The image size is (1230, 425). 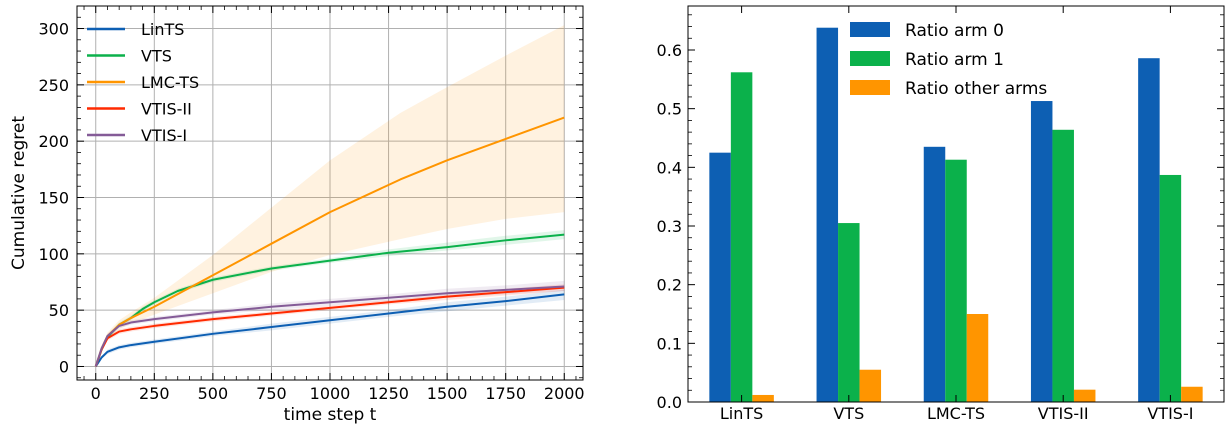 I want to click on legend-label: Ratio other arms, so click(x=976, y=89).